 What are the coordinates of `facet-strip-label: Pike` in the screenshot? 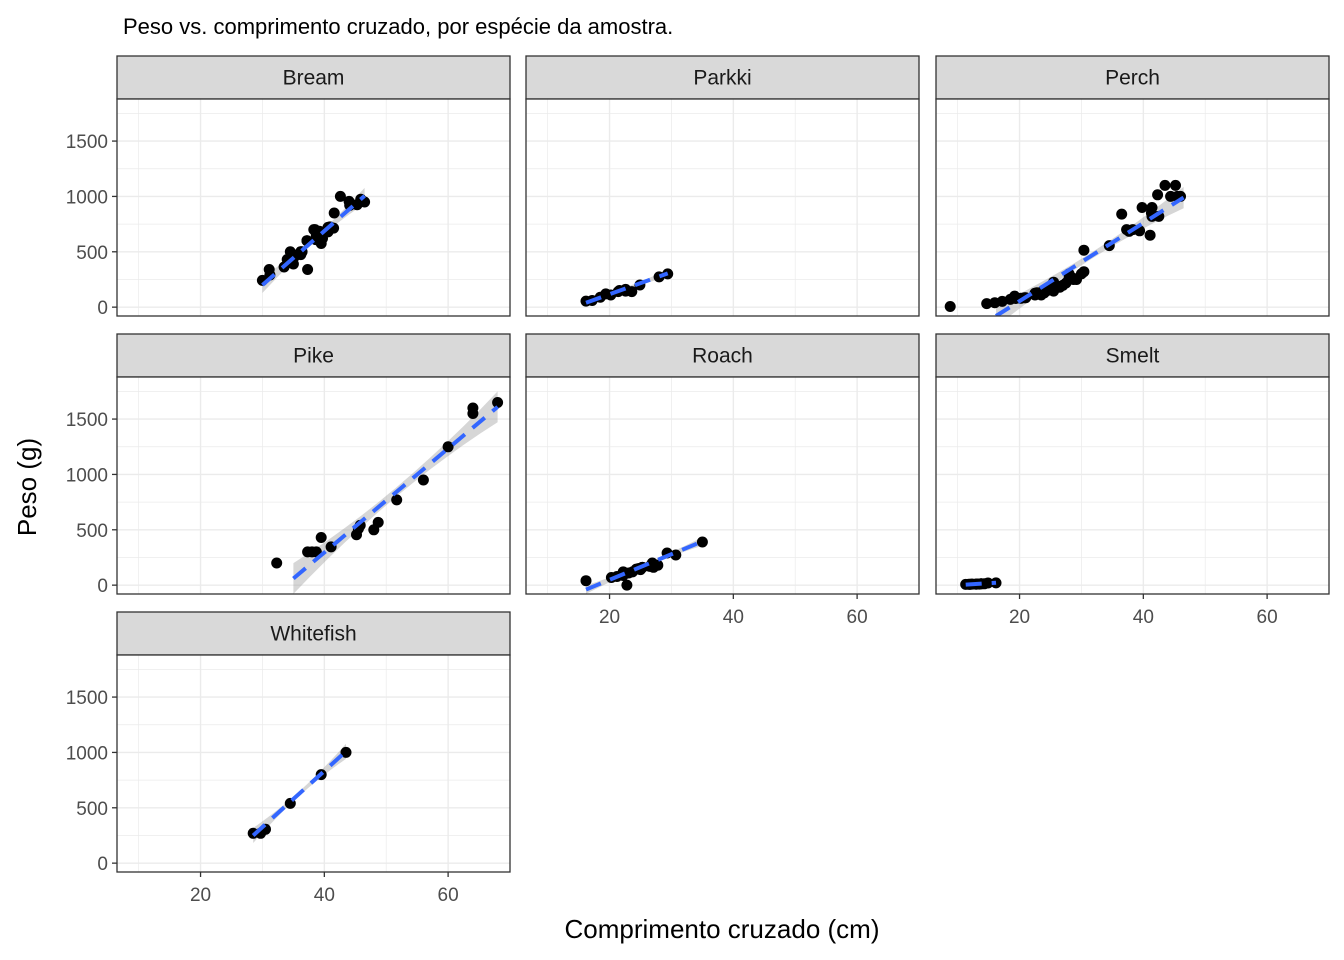 It's located at (313, 356).